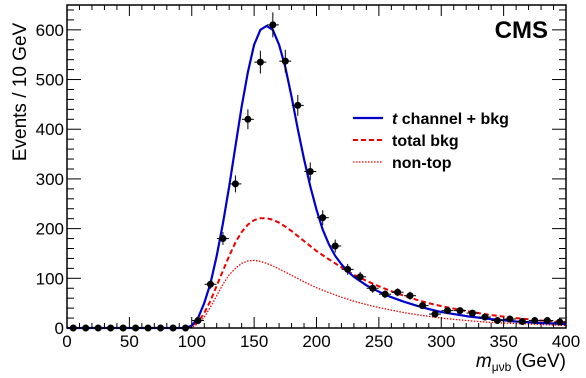 This screenshot has width=586, height=378. I want to click on x-axis-title-var: m, so click(484, 361).